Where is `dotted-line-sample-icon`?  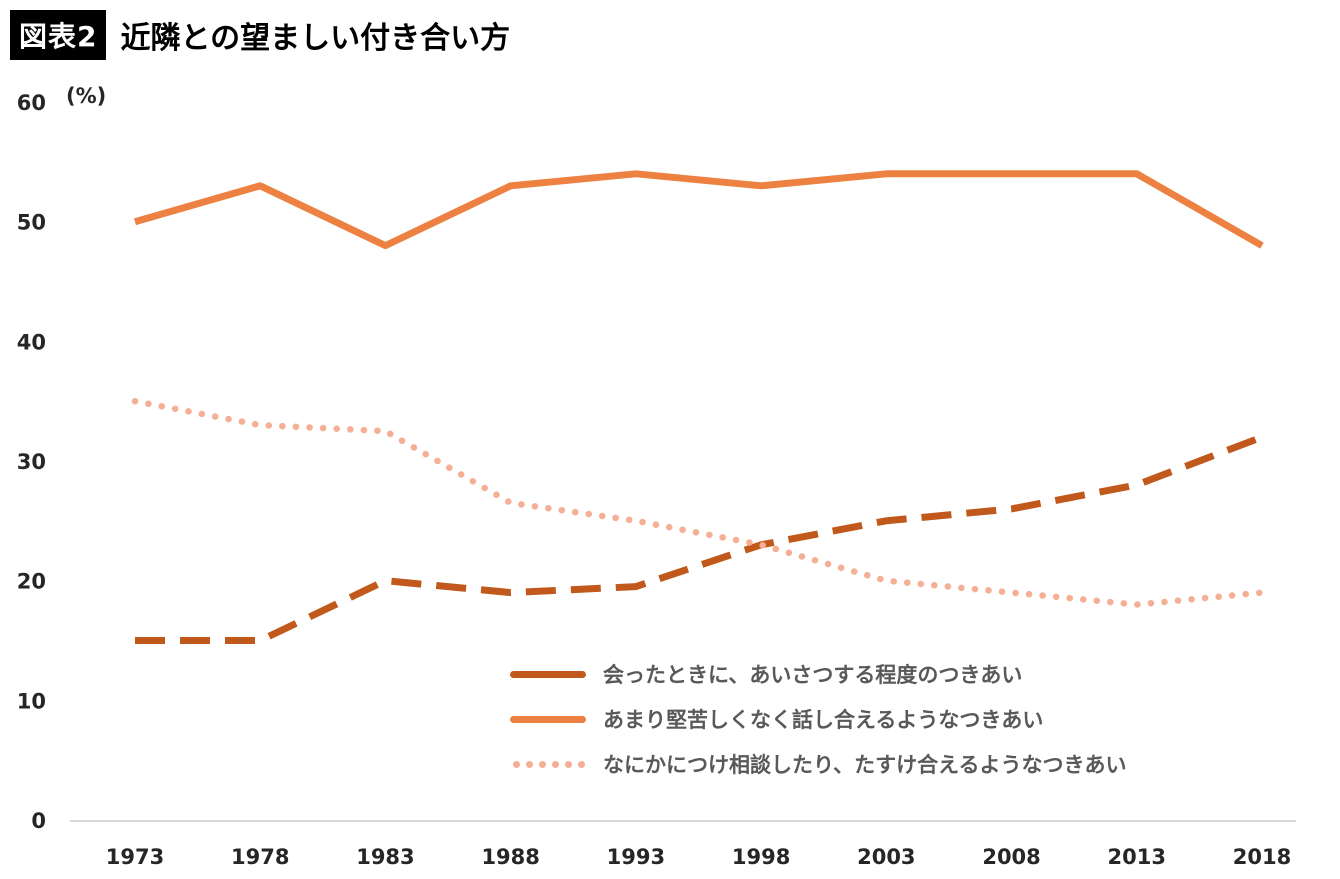 dotted-line-sample-icon is located at coordinates (548, 764).